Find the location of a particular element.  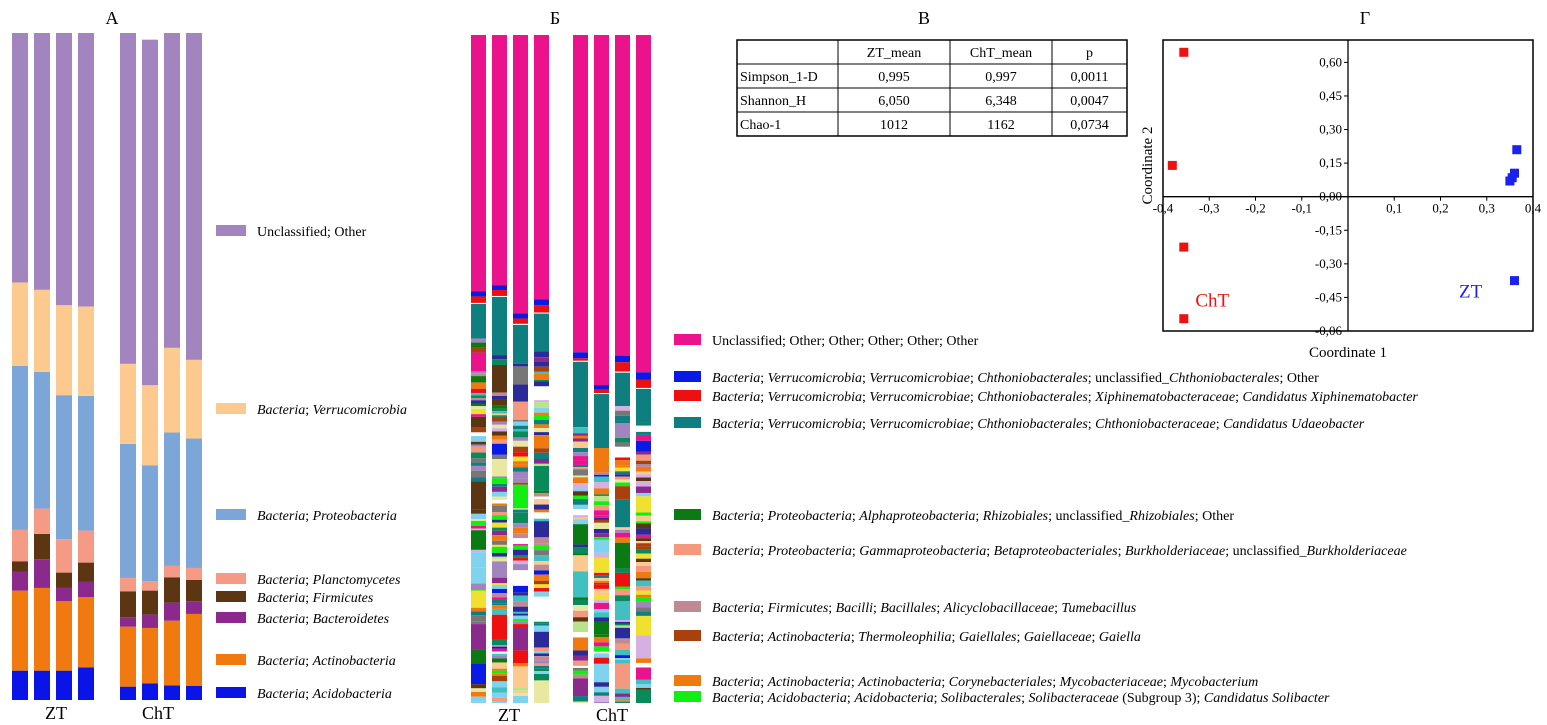

table-cell-1-0: Shannon_H is located at coordinates (773, 101).